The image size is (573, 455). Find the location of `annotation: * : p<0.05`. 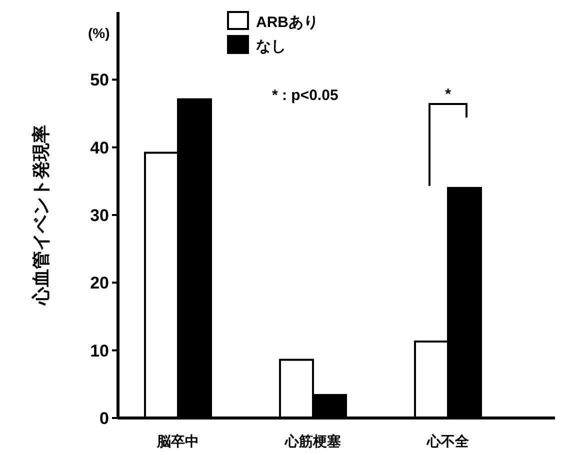

annotation: * : p<0.05 is located at coordinates (305, 95).